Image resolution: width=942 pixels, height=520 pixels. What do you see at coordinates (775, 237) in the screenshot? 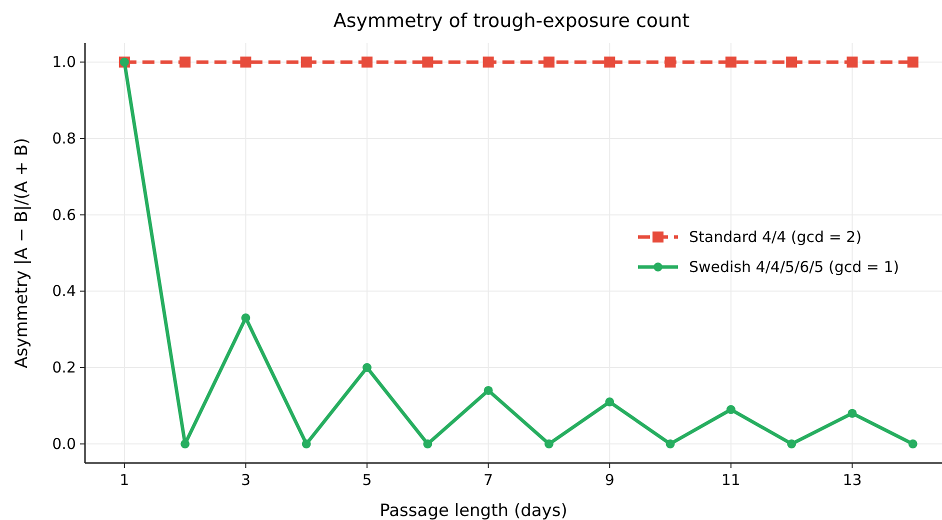
I see `legend-label: Standard 4/4 (gcd = 2)` at bounding box center [775, 237].